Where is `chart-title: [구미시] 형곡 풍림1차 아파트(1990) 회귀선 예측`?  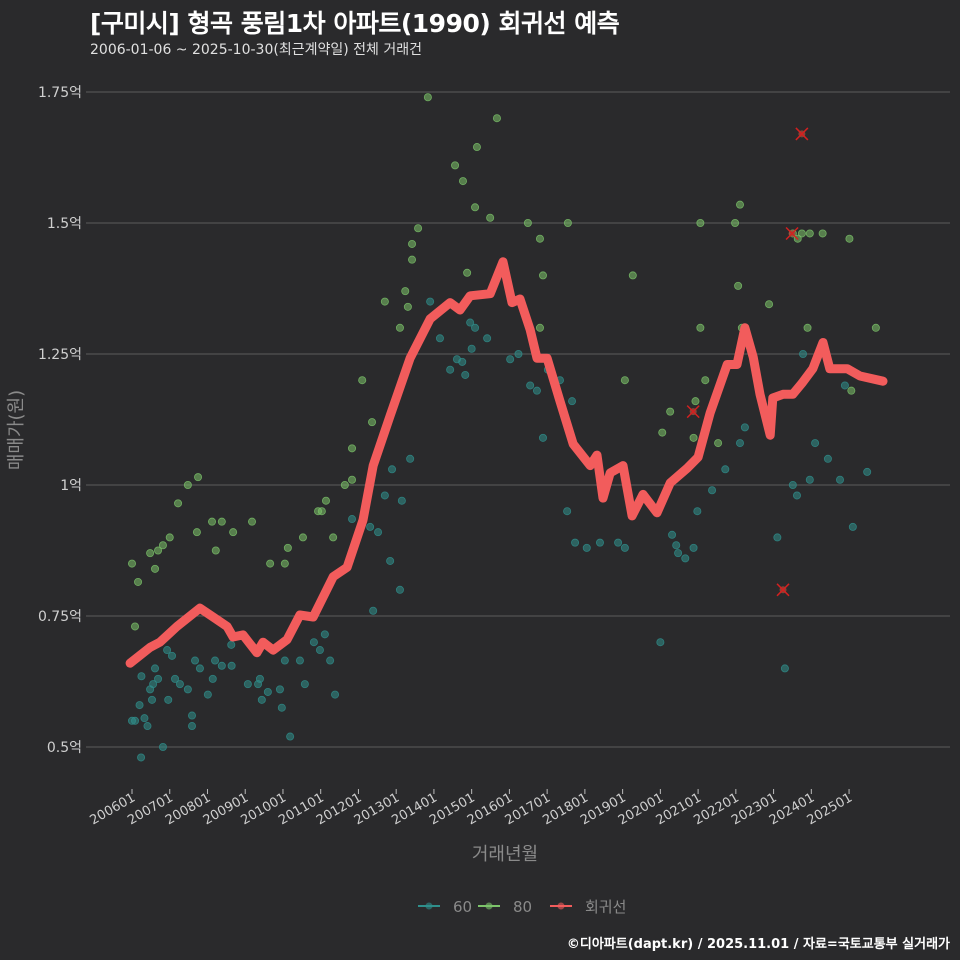 chart-title: [구미시] 형곡 풍림1차 아파트(1990) 회귀선 예측 is located at coordinates (355, 23).